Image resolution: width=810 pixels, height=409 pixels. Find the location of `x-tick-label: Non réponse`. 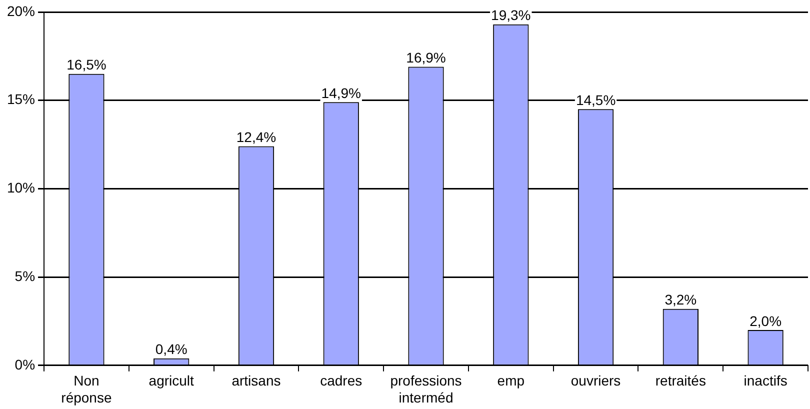

x-tick-label: Non réponse is located at coordinates (86, 389).